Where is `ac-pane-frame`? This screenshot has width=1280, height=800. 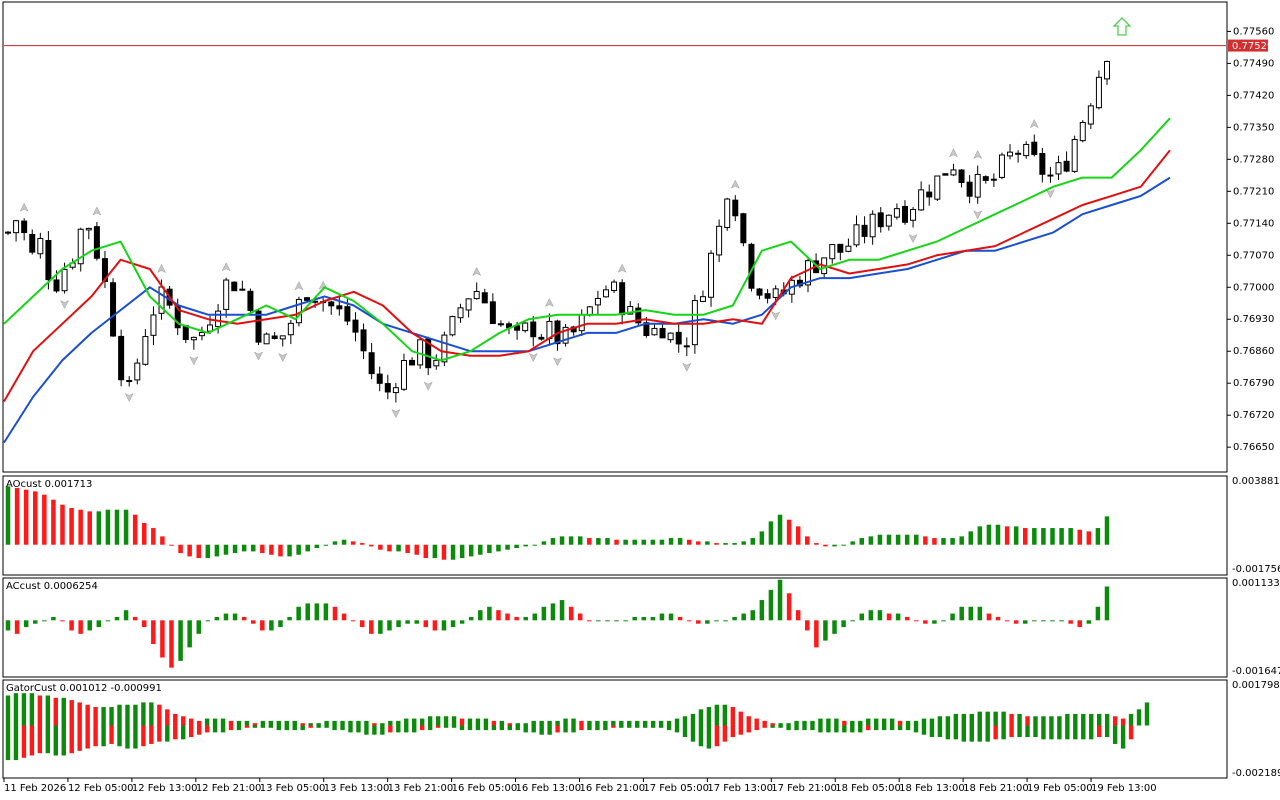
ac-pane-frame is located at coordinates (615, 627).